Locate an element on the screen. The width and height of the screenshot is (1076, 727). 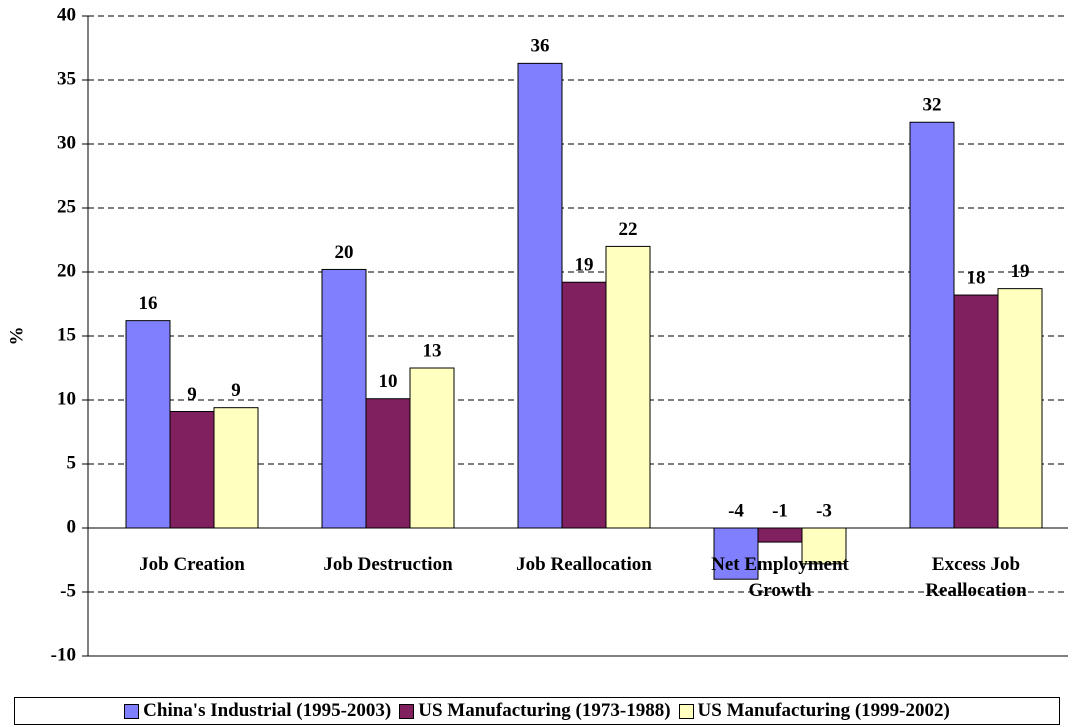
legend-label: US Manufacturing (1999-2002) is located at coordinates (823, 710).